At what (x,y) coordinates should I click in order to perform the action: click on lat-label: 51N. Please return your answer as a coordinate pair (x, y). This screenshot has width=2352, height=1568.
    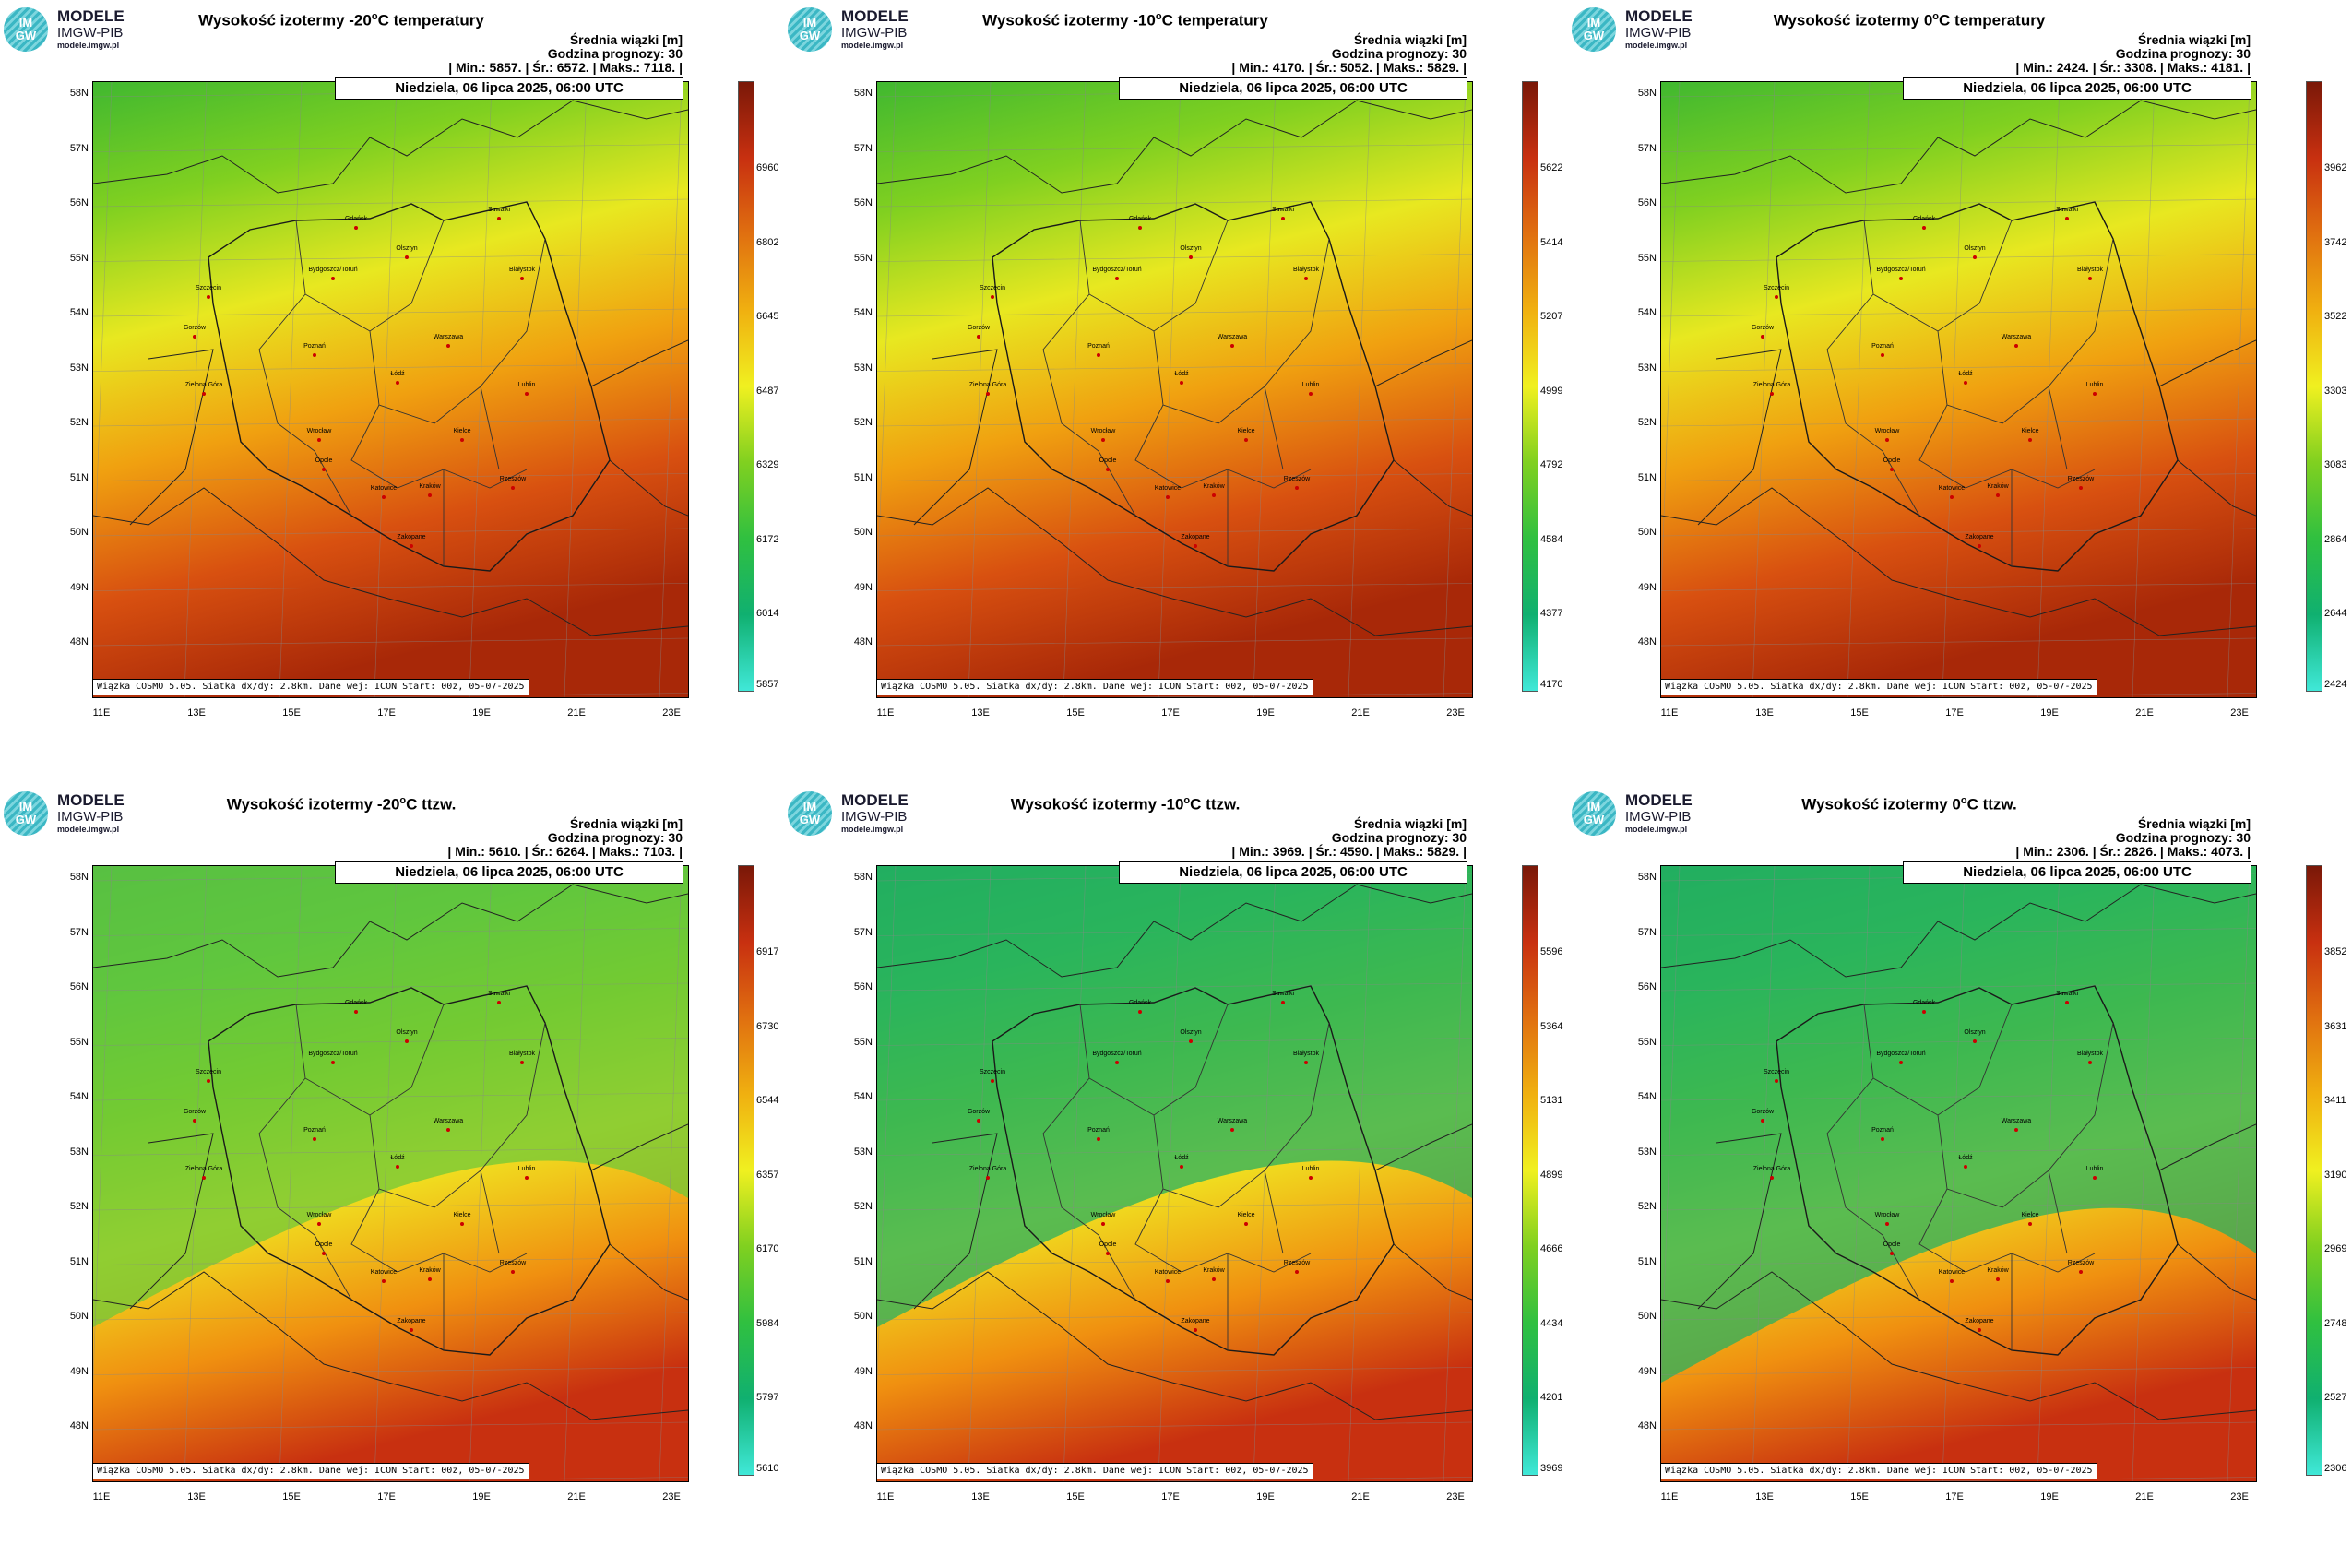
    Looking at the image, I should click on (1647, 1261).